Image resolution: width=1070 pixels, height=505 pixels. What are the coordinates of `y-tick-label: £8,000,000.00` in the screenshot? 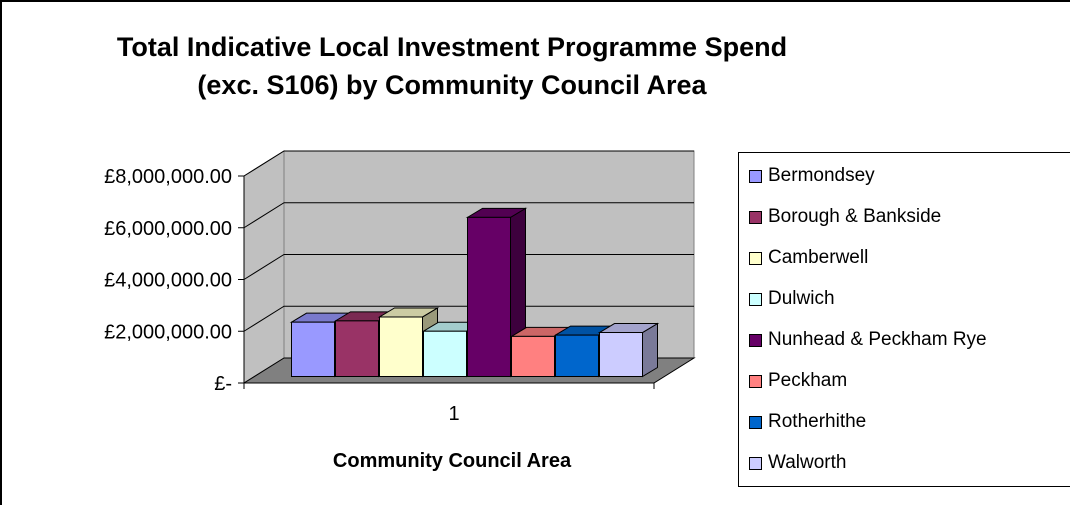 It's located at (168, 177).